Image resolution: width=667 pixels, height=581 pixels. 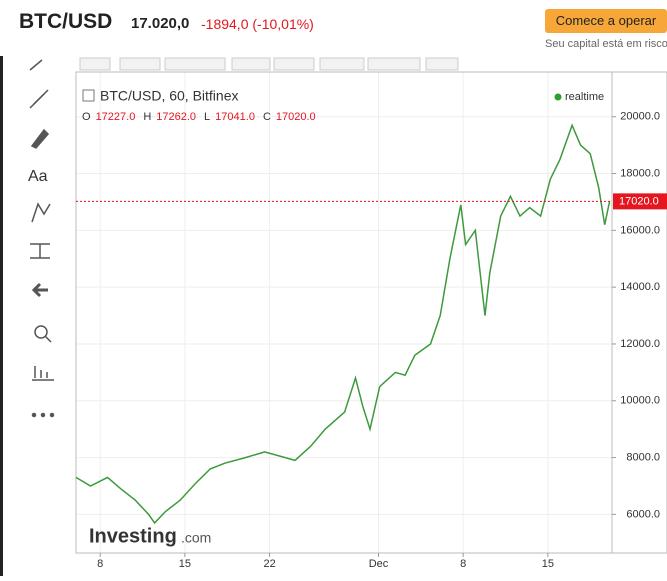 What do you see at coordinates (606, 21) in the screenshot?
I see `trade-button: Comece a operar` at bounding box center [606, 21].